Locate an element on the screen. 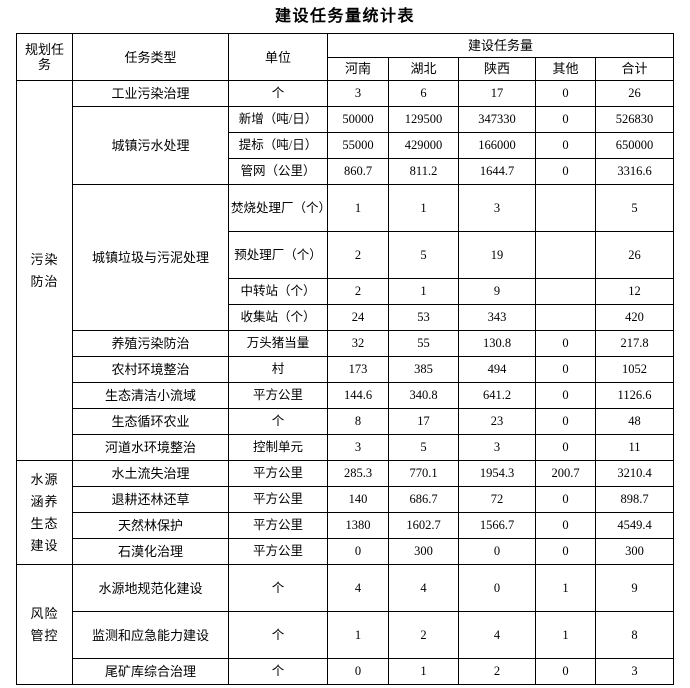 Image resolution: width=690 pixels, height=688 pixels. value-cell-henan: 0 is located at coordinates (358, 551).